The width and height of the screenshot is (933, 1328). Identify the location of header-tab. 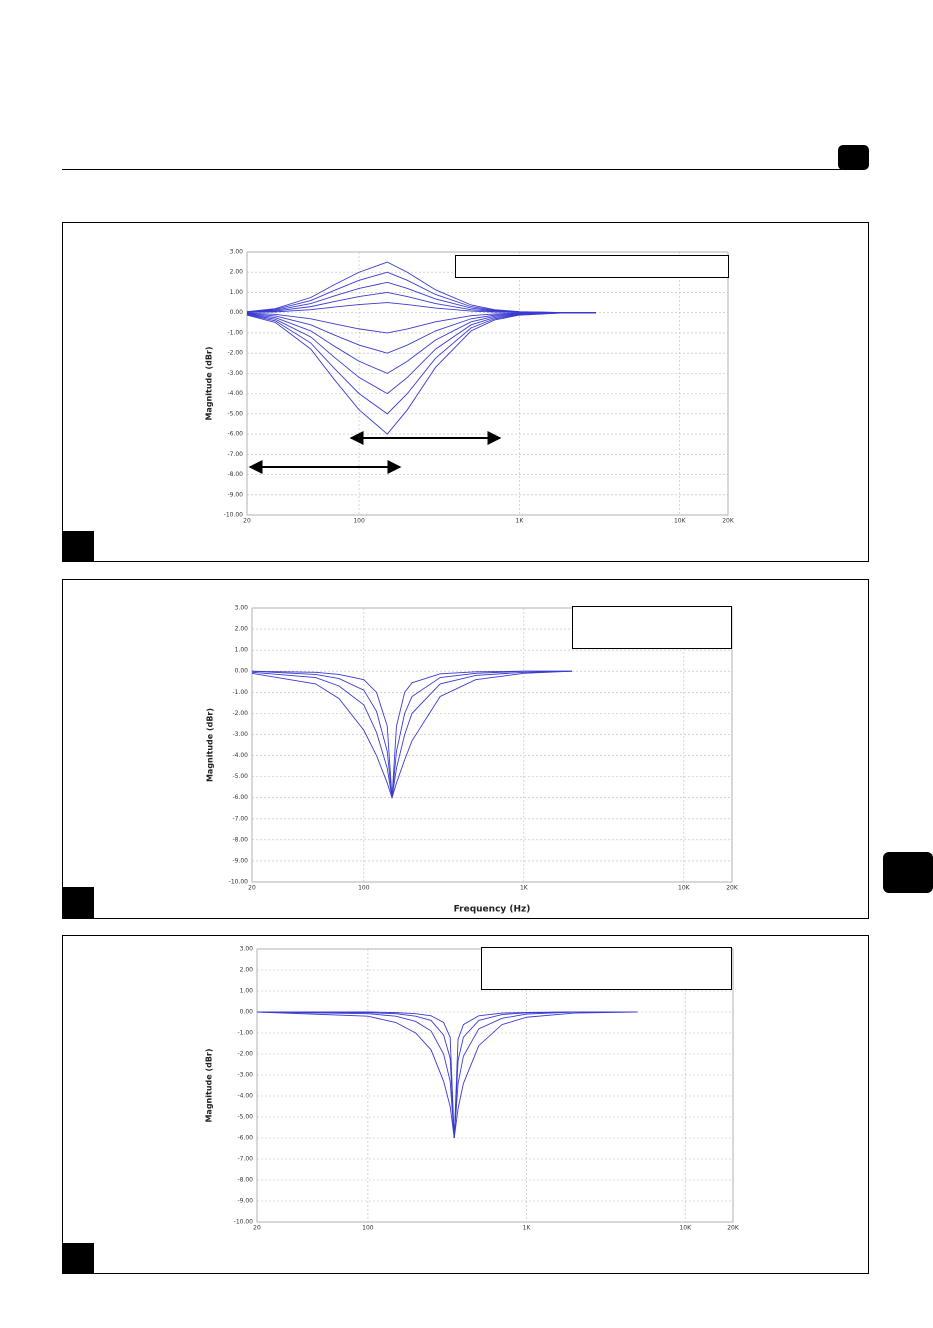
(853, 157).